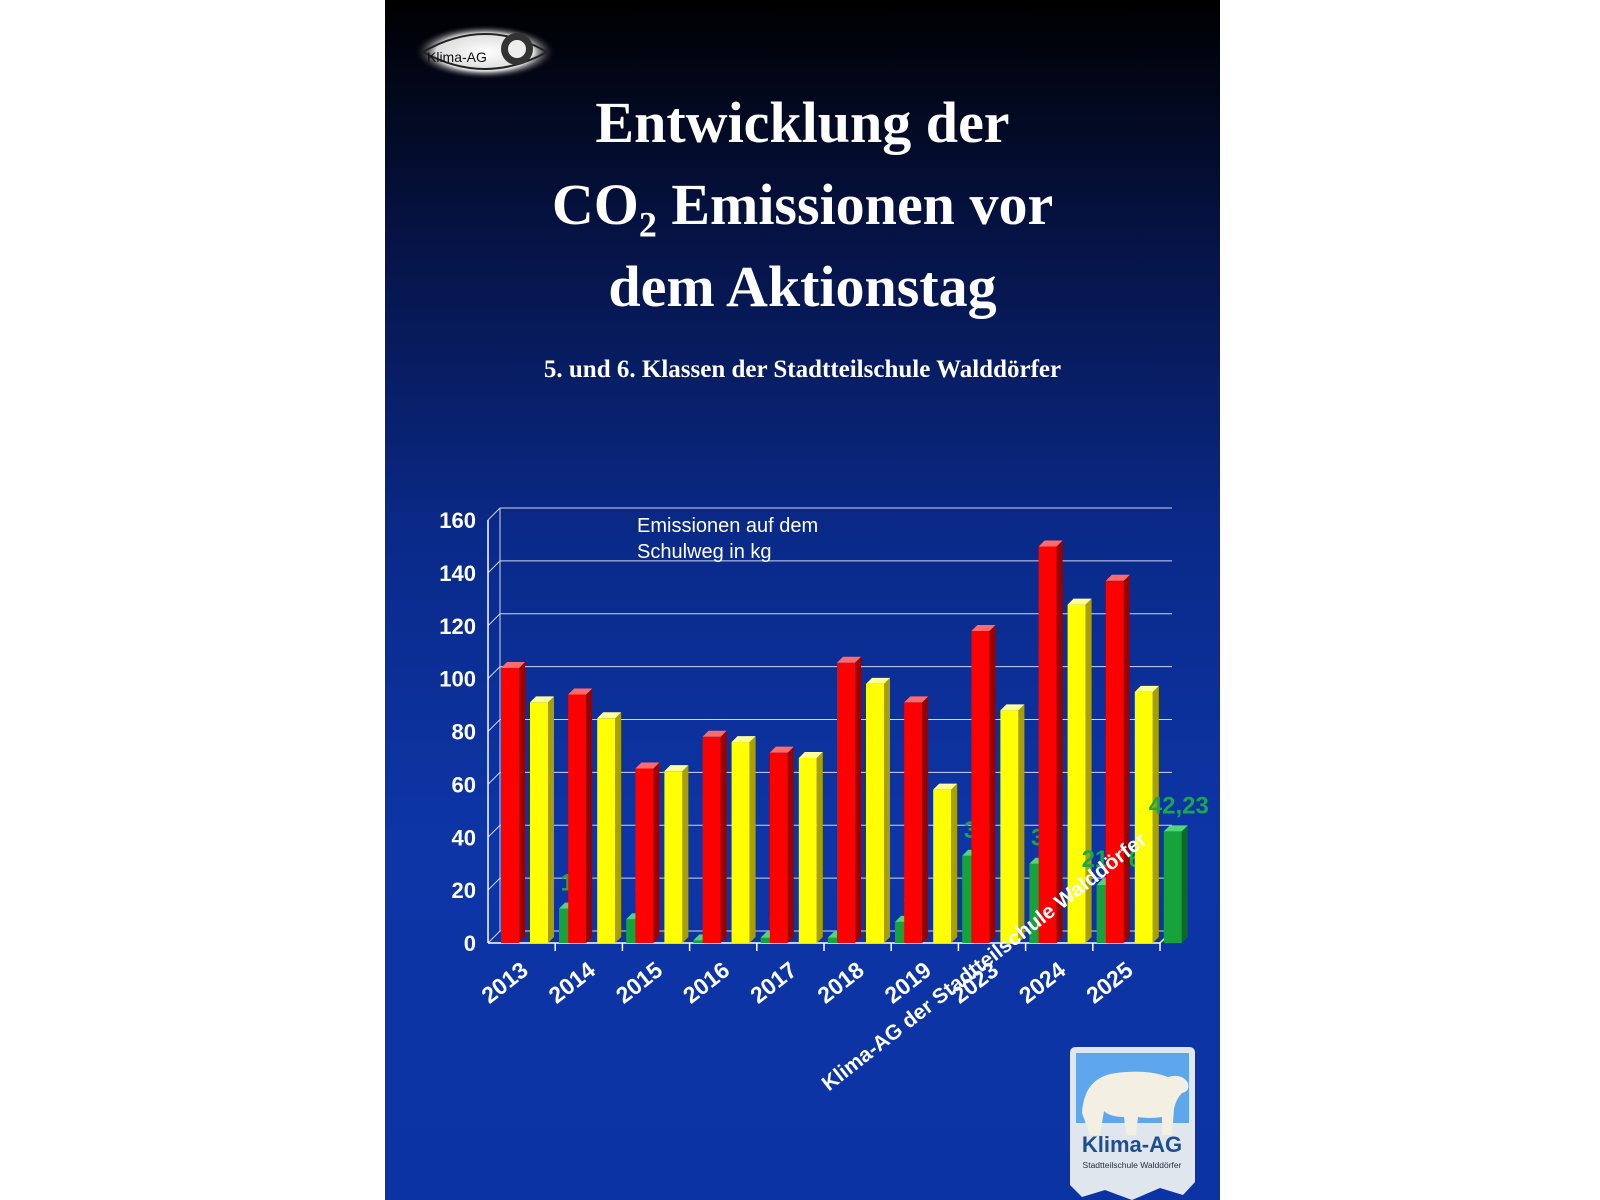 This screenshot has height=1200, width=1600. What do you see at coordinates (457, 626) in the screenshot?
I see `y-tick-label: 120` at bounding box center [457, 626].